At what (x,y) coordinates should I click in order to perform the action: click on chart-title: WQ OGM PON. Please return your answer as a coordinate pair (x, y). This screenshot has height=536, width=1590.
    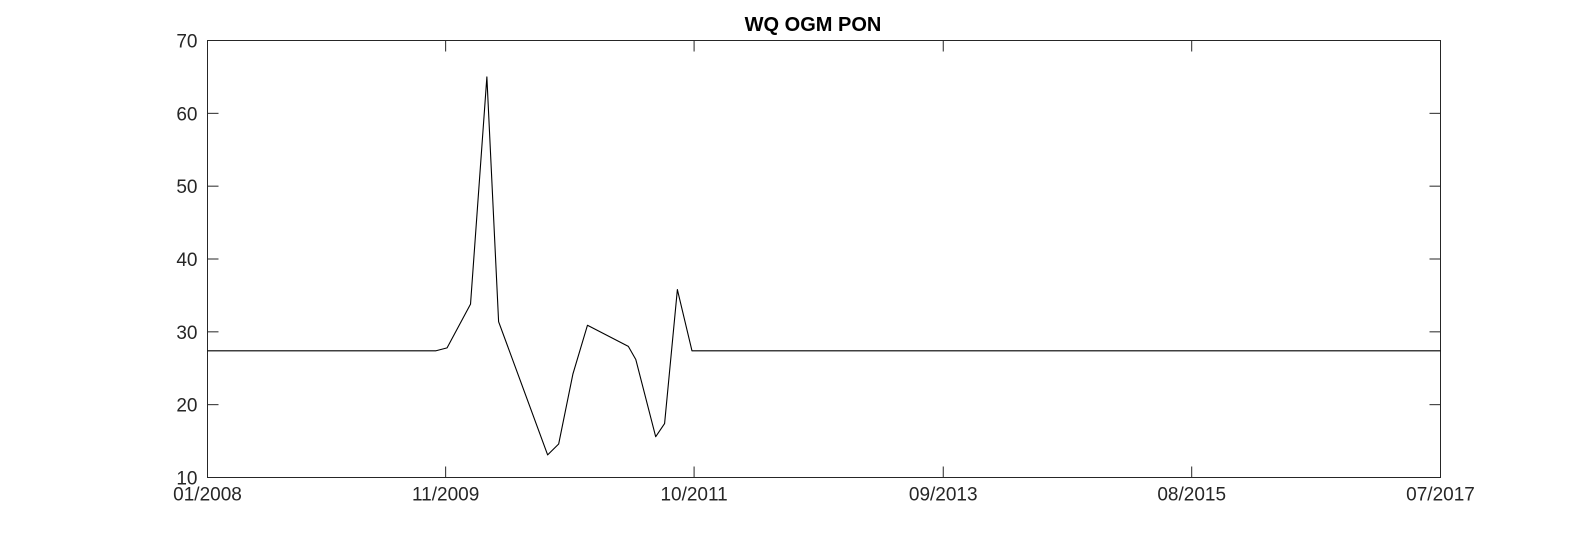
    Looking at the image, I should click on (813, 25).